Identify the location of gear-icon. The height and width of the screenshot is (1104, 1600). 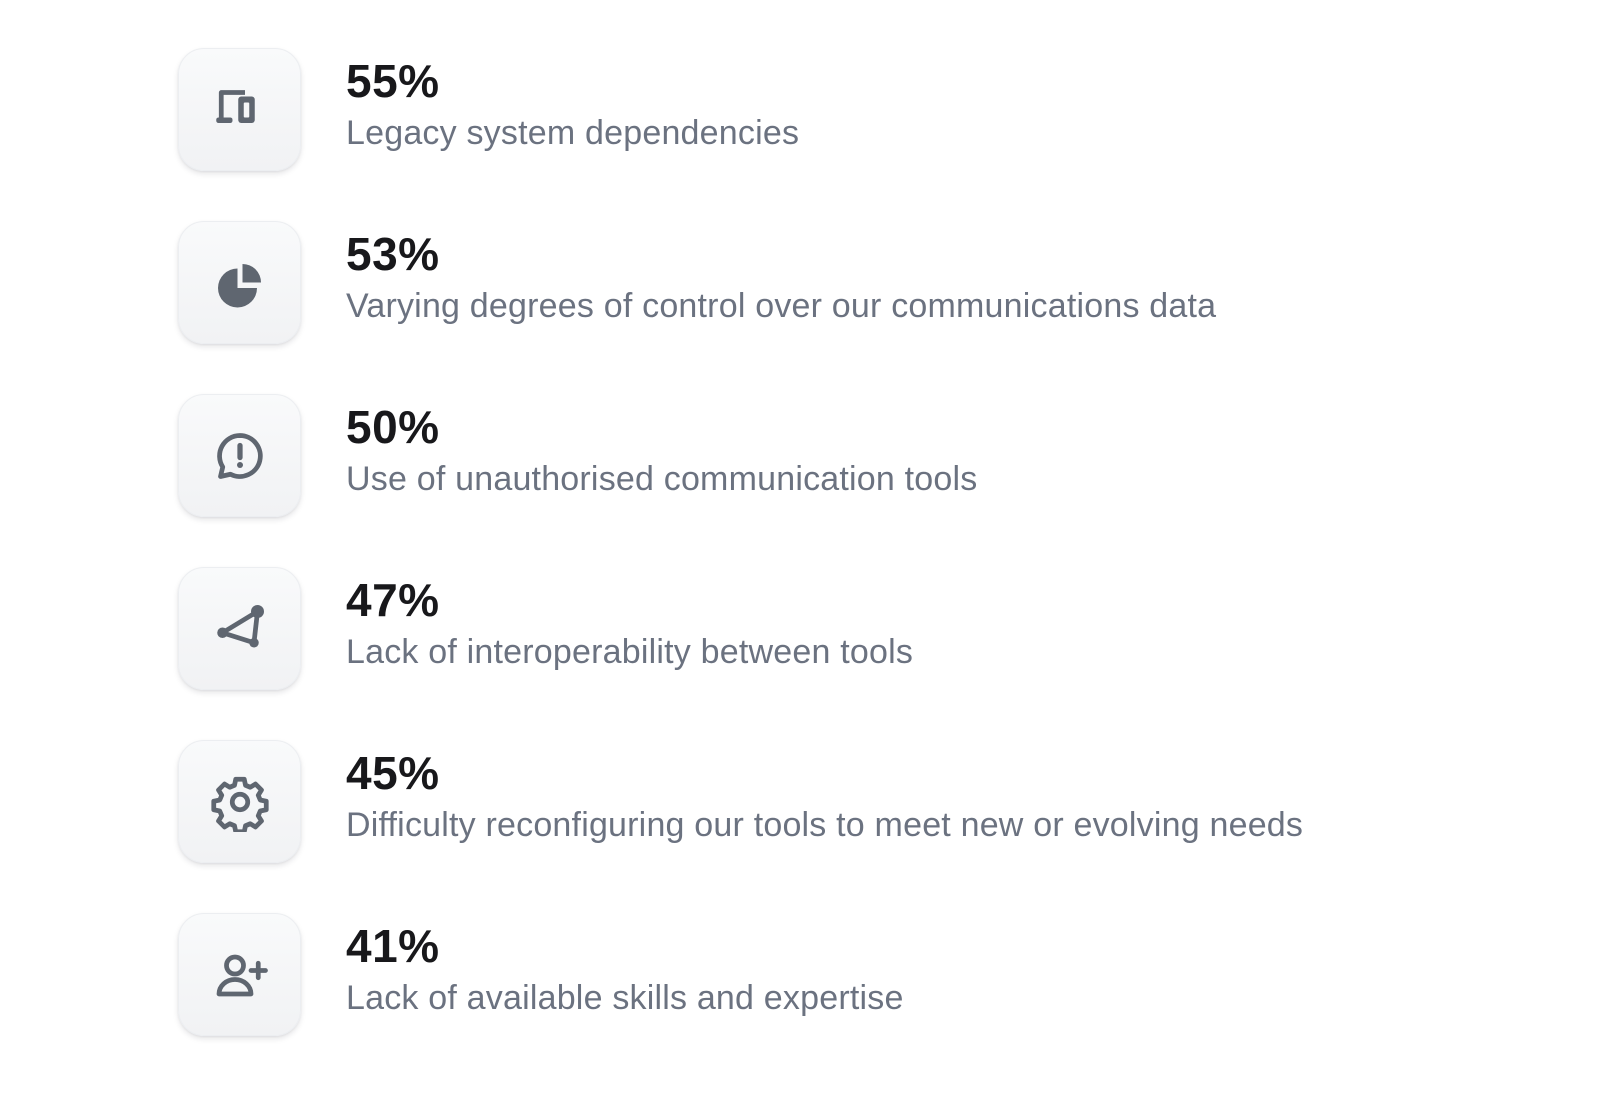
(239, 804).